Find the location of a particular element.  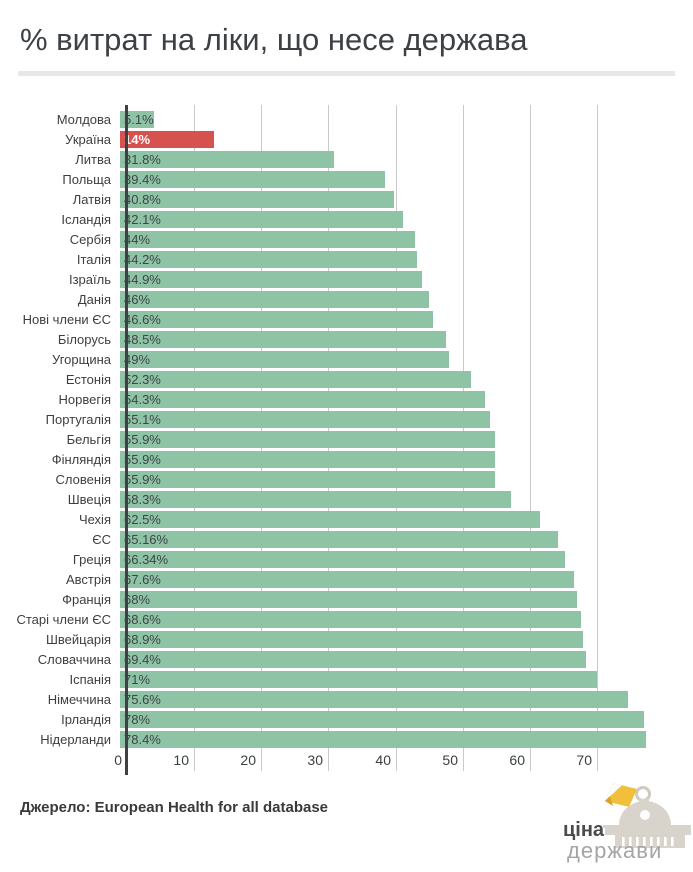

bar-cell: 49% is located at coordinates (406, 359).